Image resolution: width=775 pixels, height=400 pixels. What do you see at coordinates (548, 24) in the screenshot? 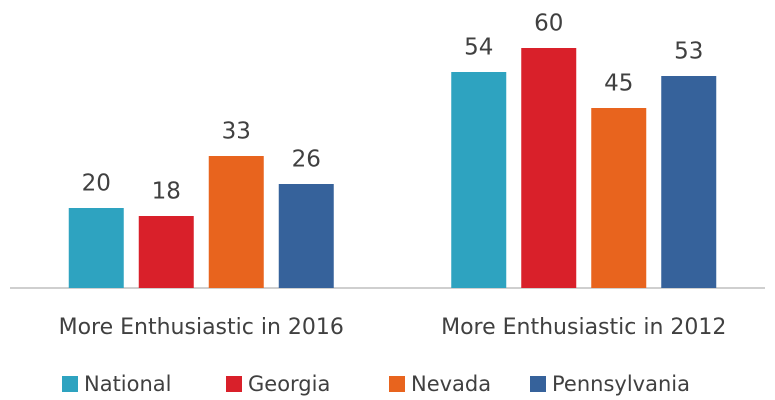
I see `data-label: 60` at bounding box center [548, 24].